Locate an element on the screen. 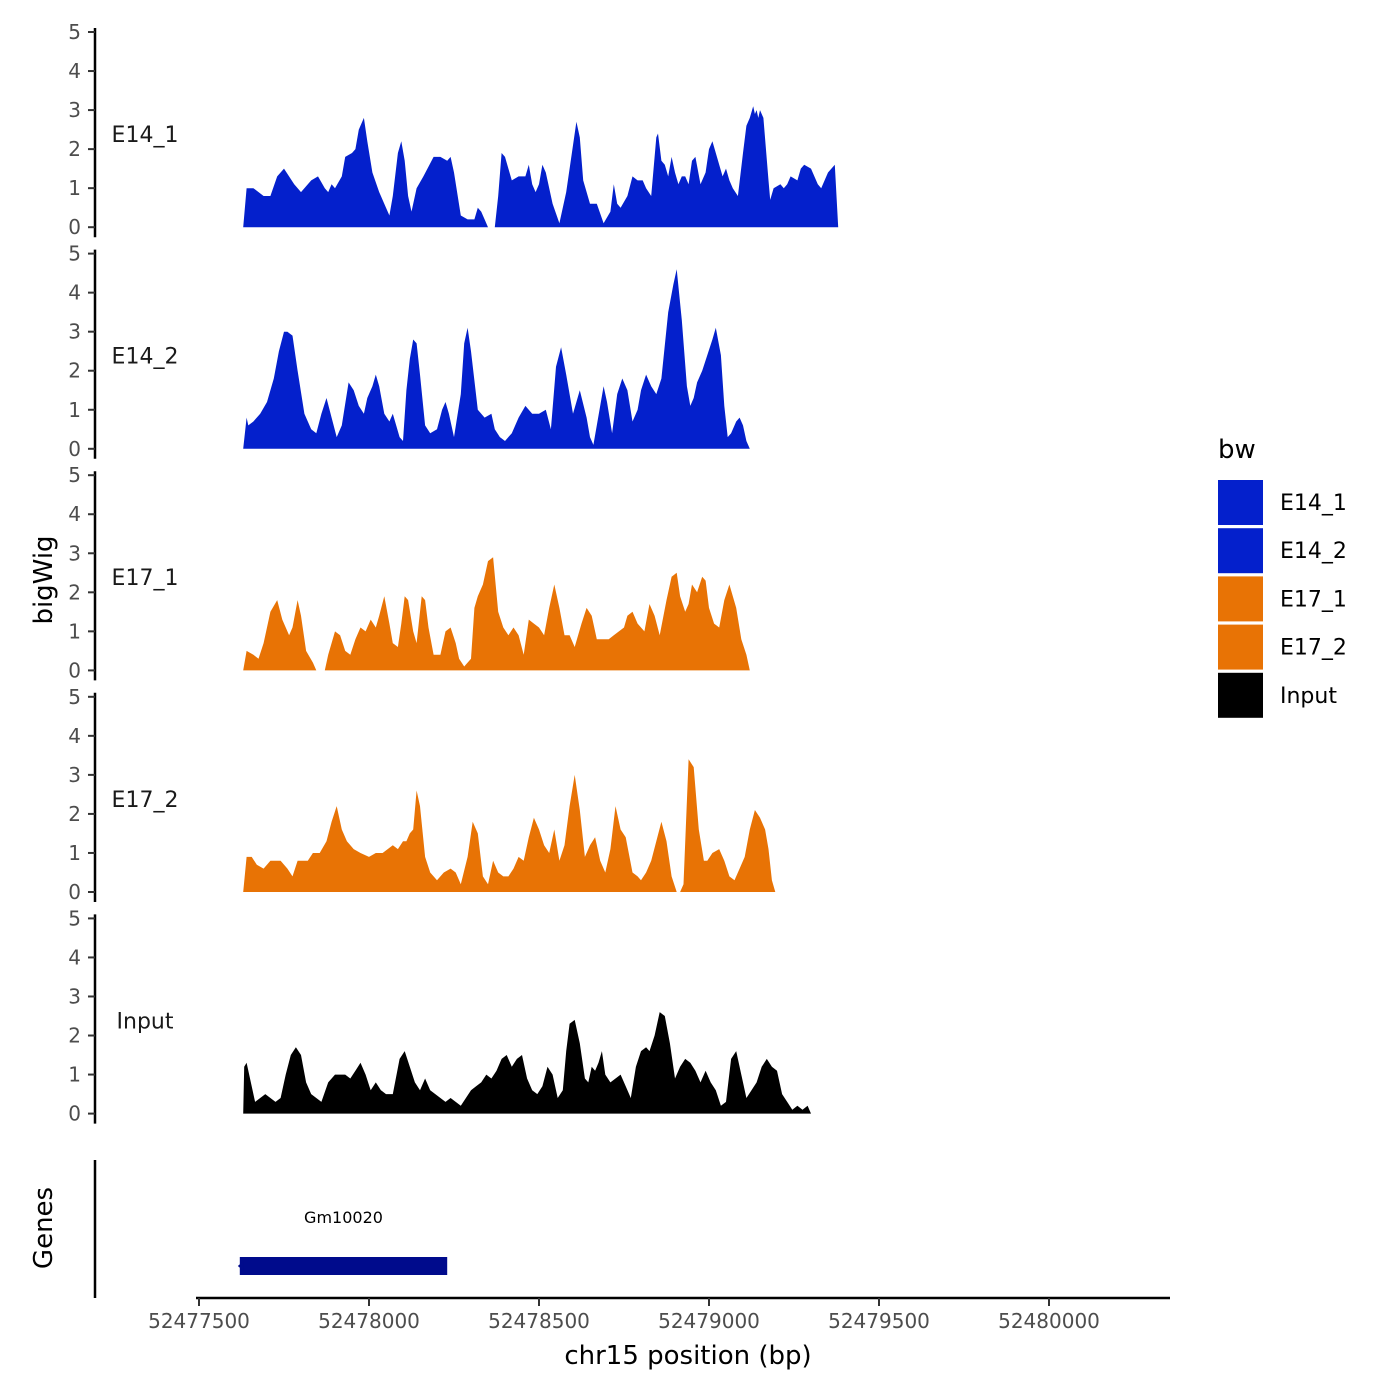 Image resolution: width=1400 pixels, height=1400 pixels. track-panel-e17-2: 0 1 2 3 4 5 E17_2 is located at coordinates (494, 794).